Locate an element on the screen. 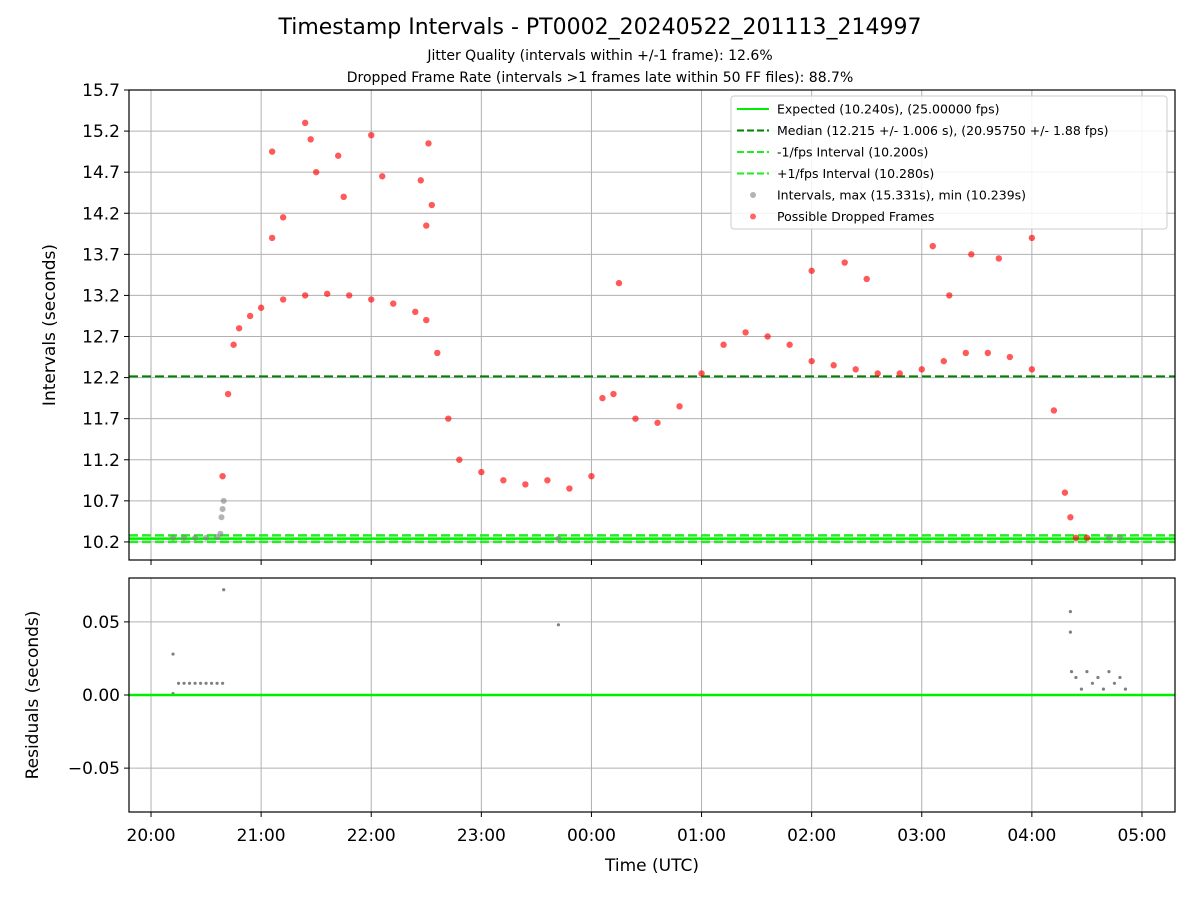  legend-label: +1/fps Interval (10.280s) is located at coordinates (855, 173).